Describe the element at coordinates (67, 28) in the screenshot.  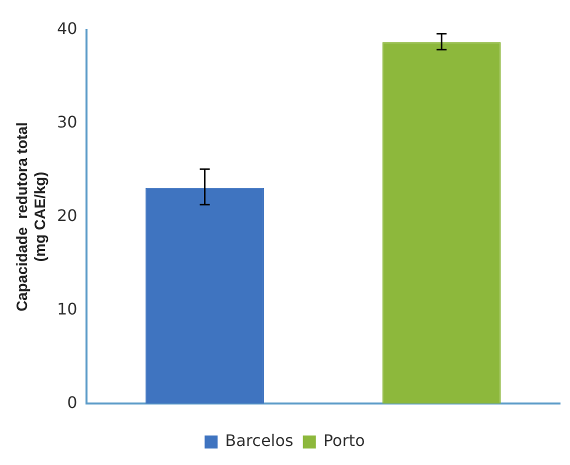
I see `y-tick-label: 40` at that location.